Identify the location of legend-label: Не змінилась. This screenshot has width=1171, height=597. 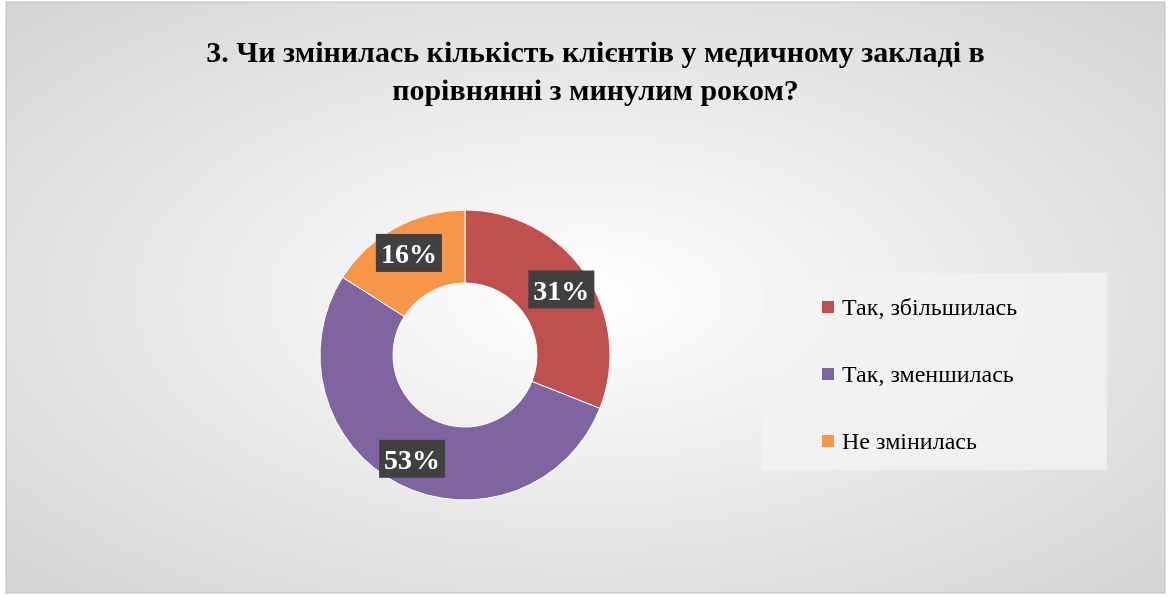
(909, 441).